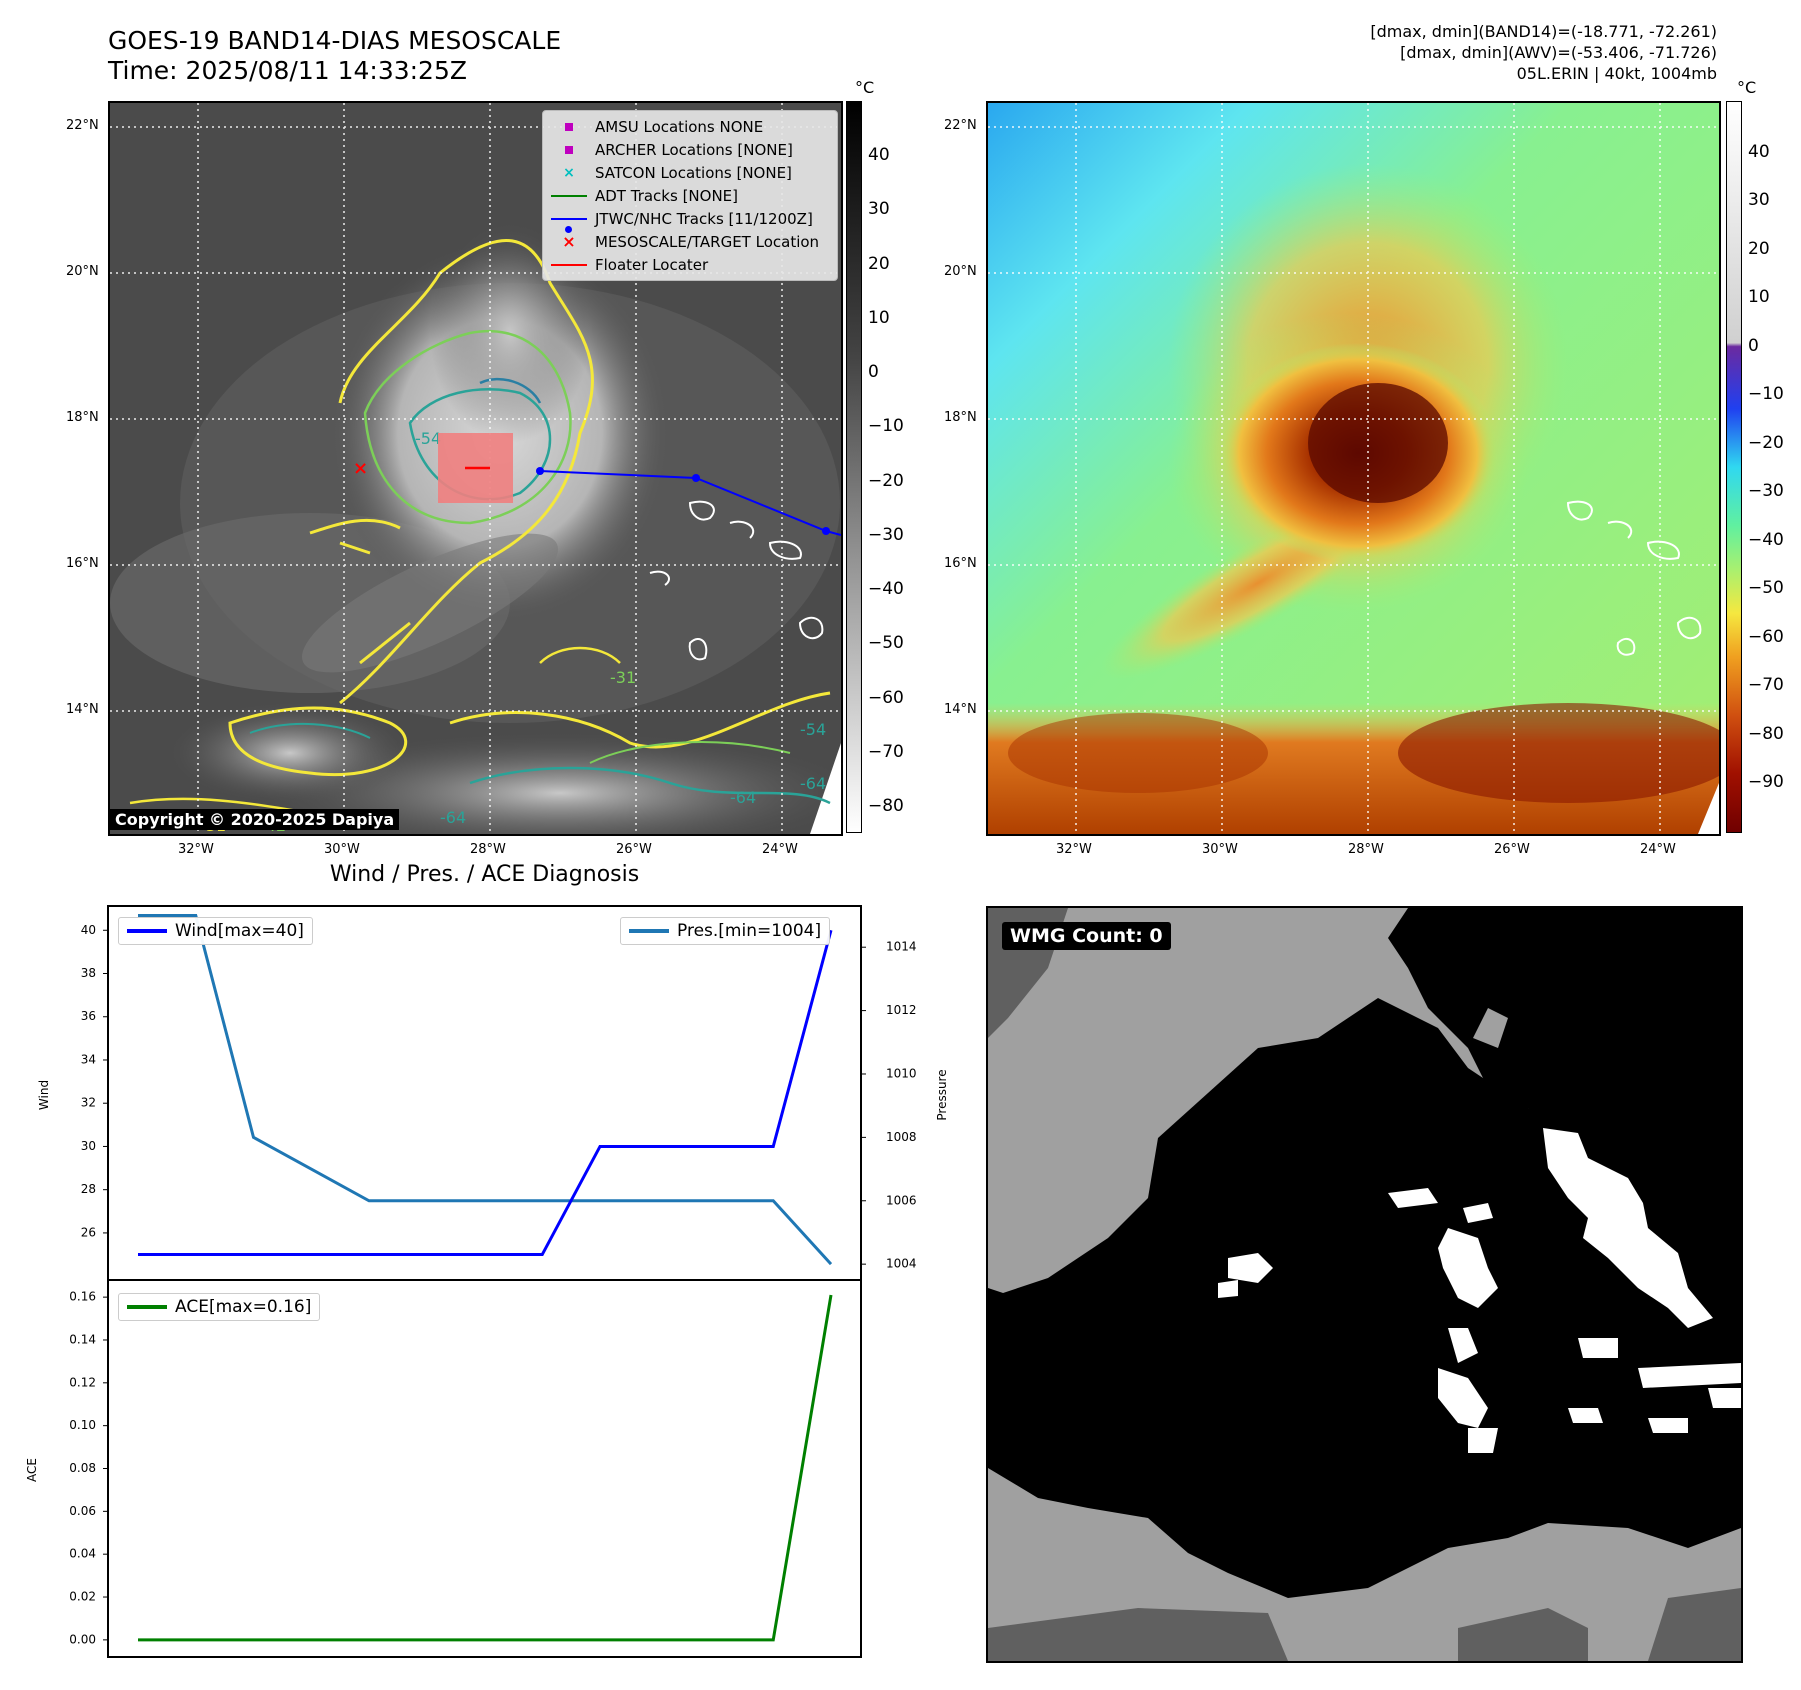 The height and width of the screenshot is (1690, 1801). What do you see at coordinates (82, 1597) in the screenshot?
I see `ace-tick-label: 0.02` at bounding box center [82, 1597].